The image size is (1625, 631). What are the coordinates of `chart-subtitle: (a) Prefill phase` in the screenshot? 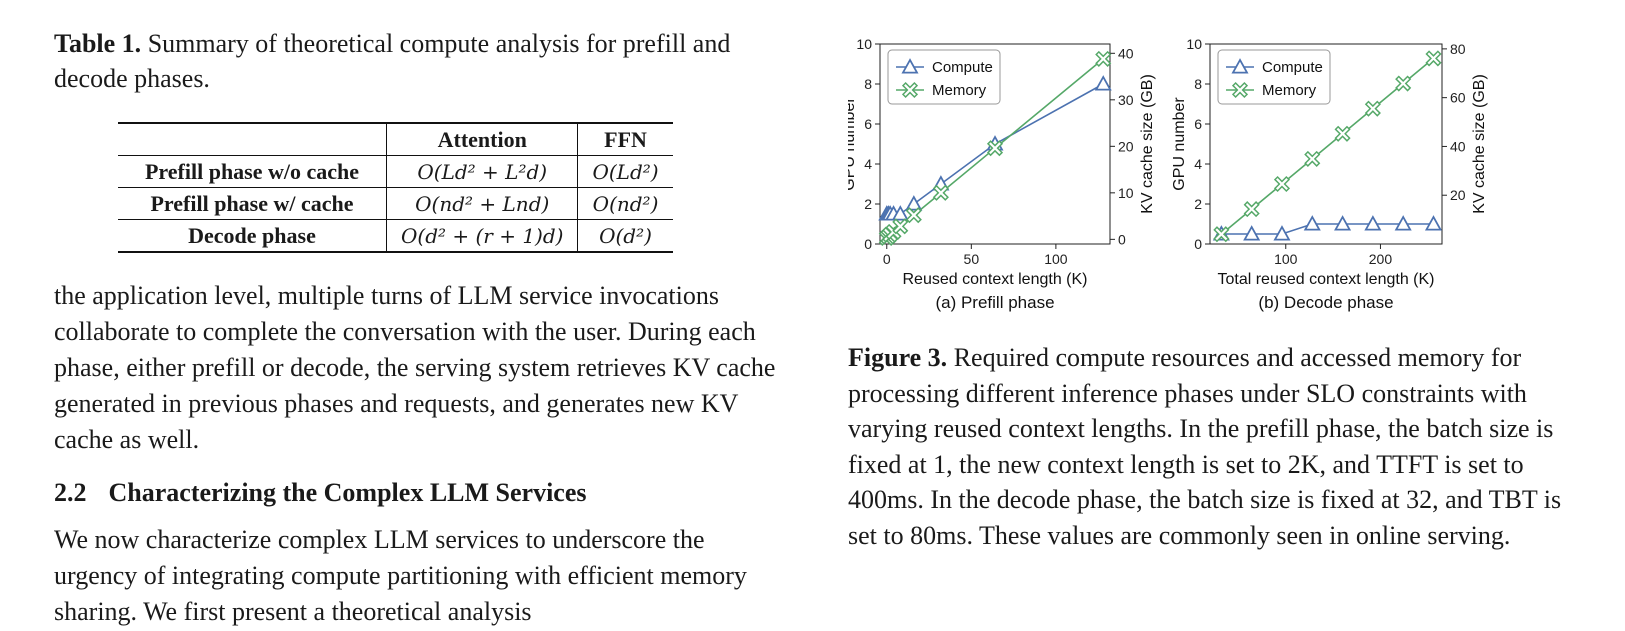 It's located at (994, 302).